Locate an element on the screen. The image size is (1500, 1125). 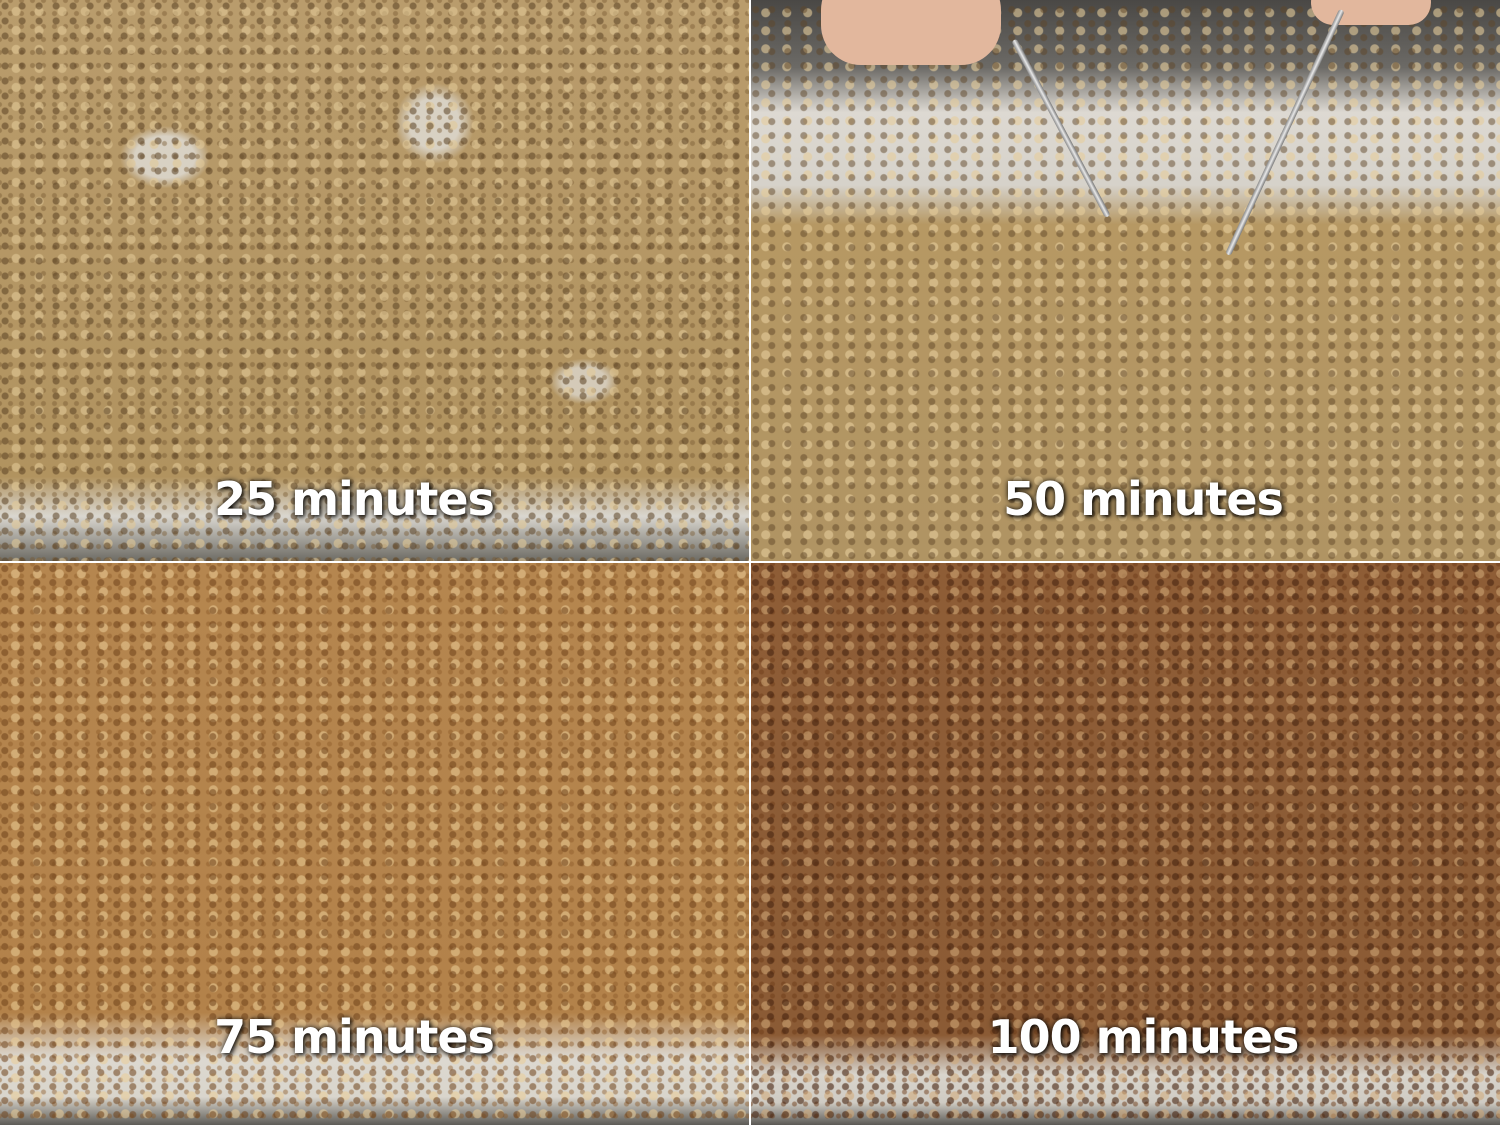
time-label: 50 minutes is located at coordinates (1143, 499).